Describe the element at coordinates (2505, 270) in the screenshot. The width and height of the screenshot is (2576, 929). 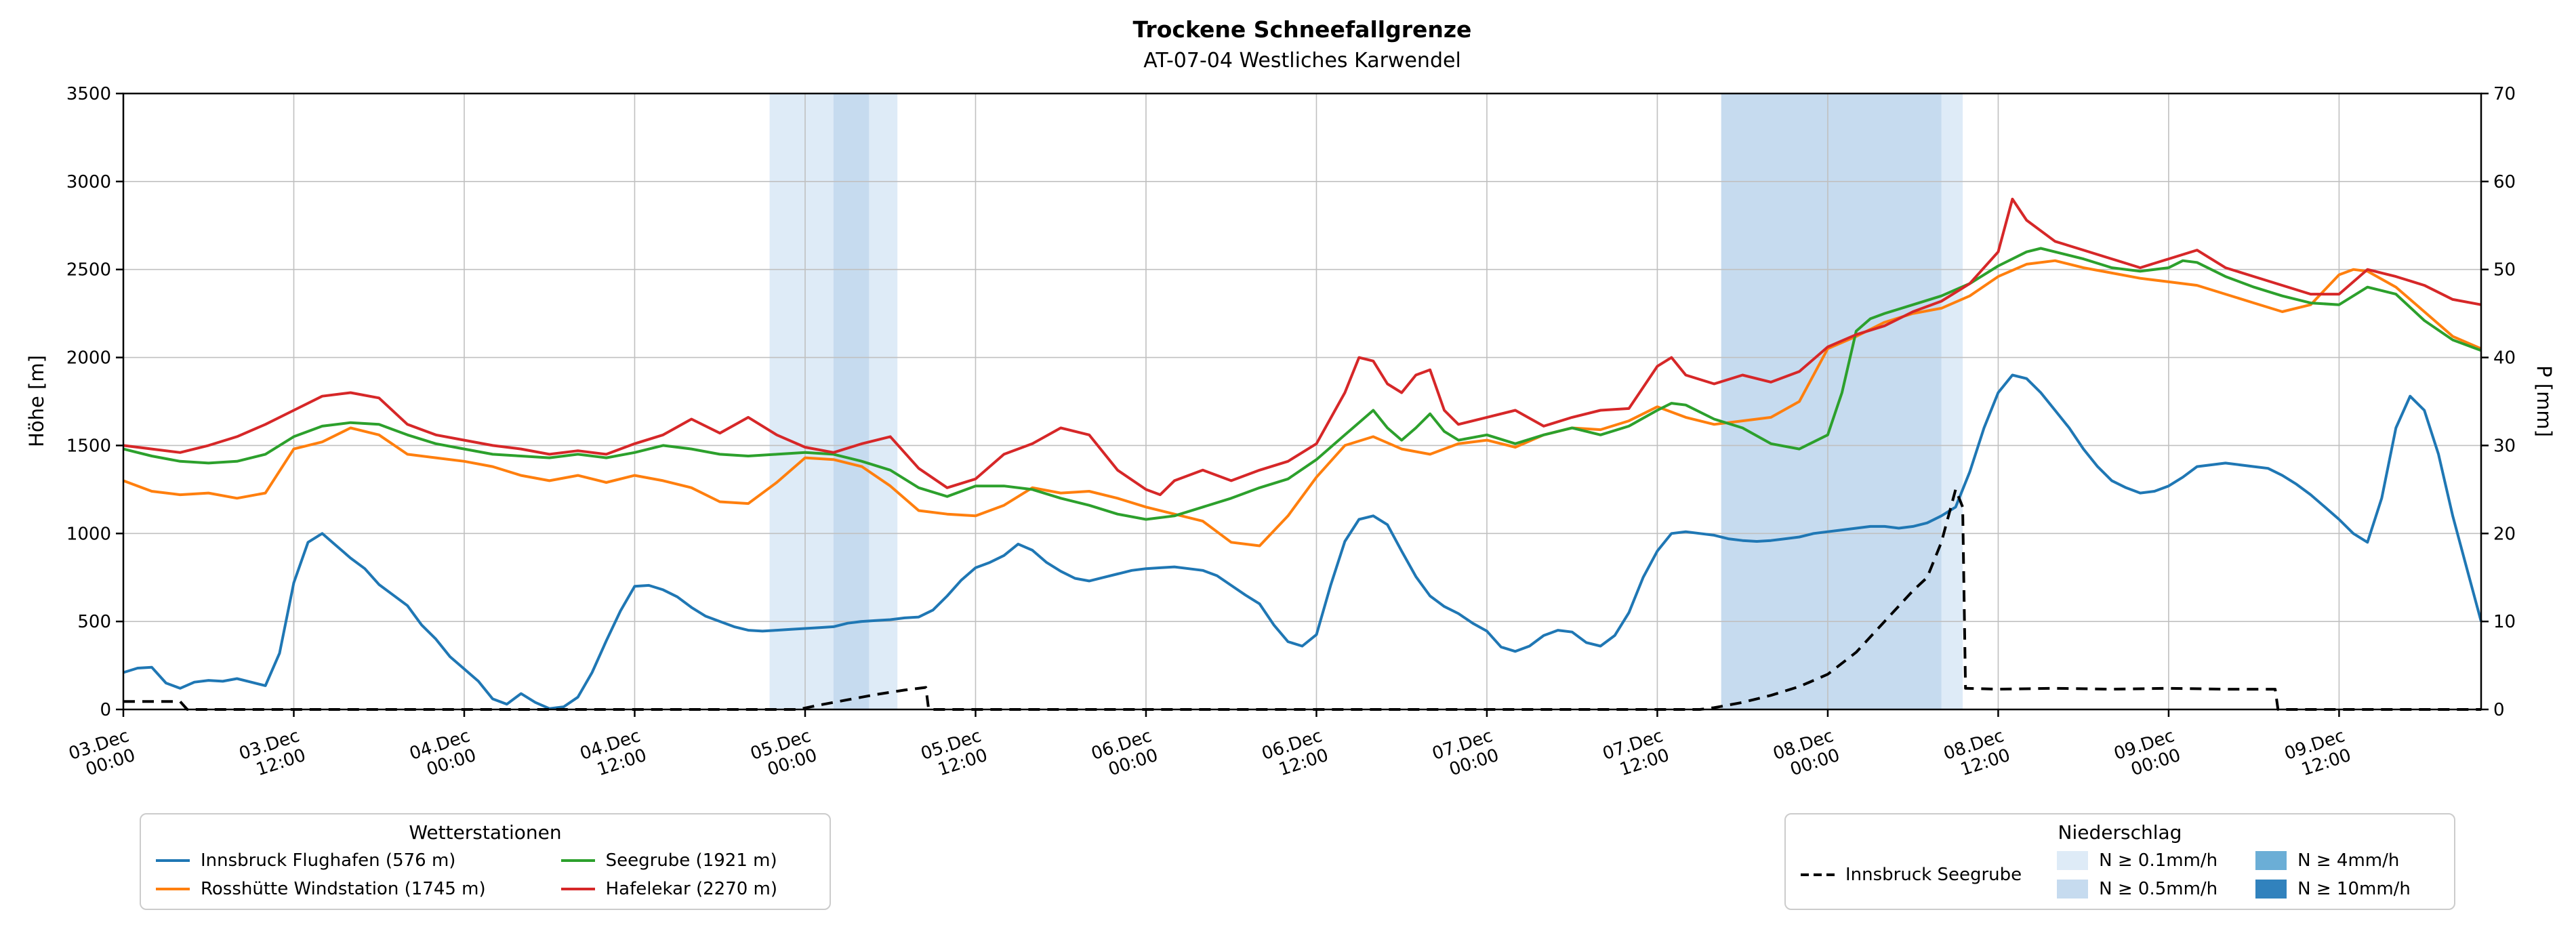
I see `y-right-tick-label: 50` at that location.